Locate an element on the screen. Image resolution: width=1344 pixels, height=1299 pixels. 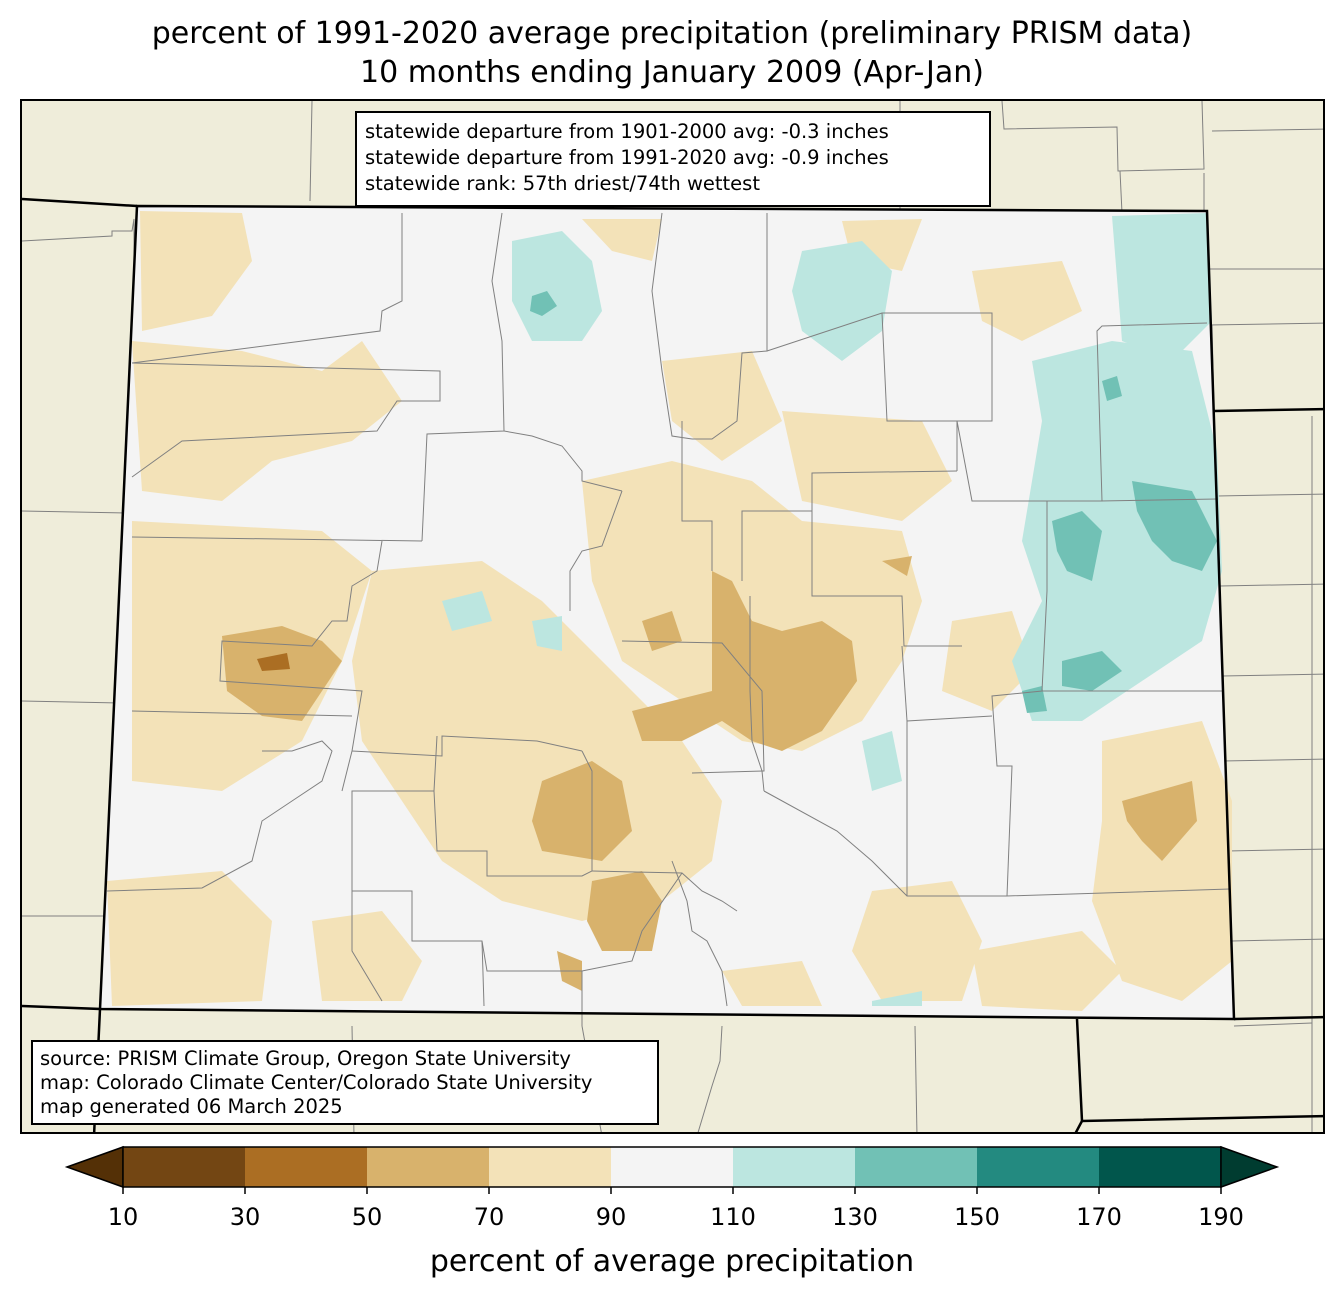
colorbar-tick-label: 170 is located at coordinates (1099, 1217).